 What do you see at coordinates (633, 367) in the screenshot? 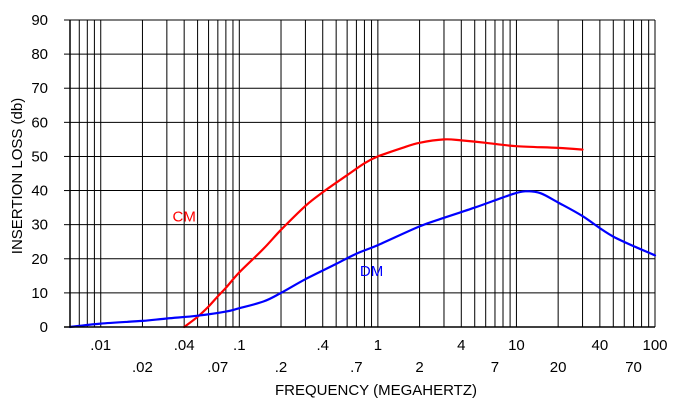
I see `x-tick-label: 70` at bounding box center [633, 367].